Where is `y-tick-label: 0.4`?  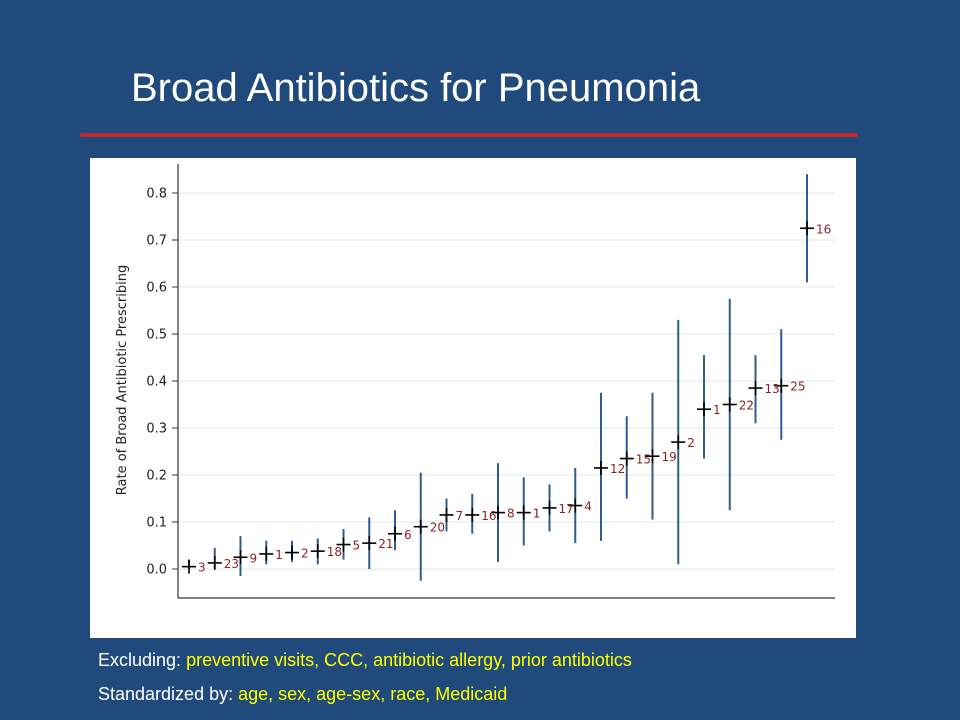 y-tick-label: 0.4 is located at coordinates (156, 382).